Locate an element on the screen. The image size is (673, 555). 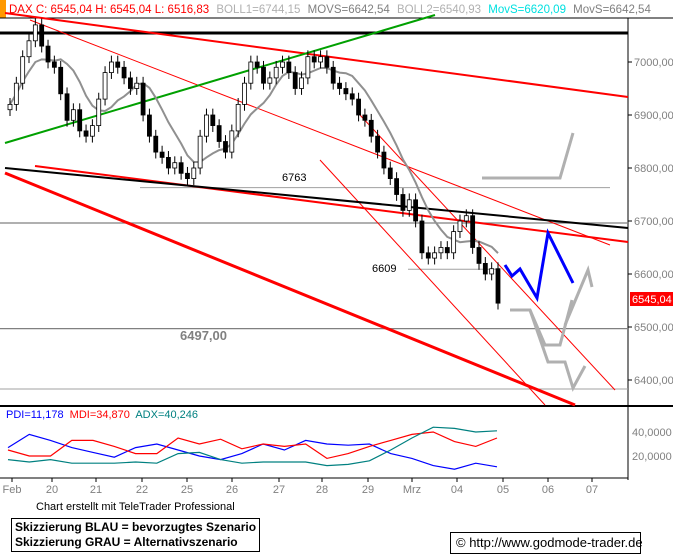
last-price-box is located at coordinates (651, 299).